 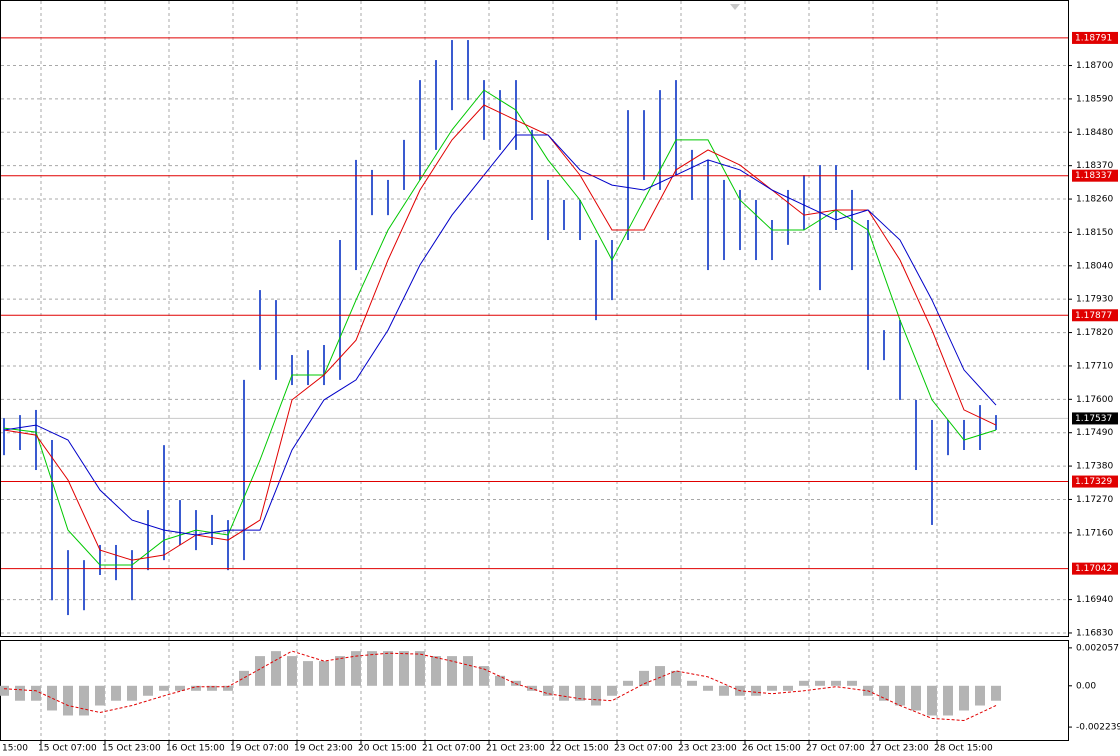 I want to click on last-price-label: 1.17537, so click(x=1093, y=419).